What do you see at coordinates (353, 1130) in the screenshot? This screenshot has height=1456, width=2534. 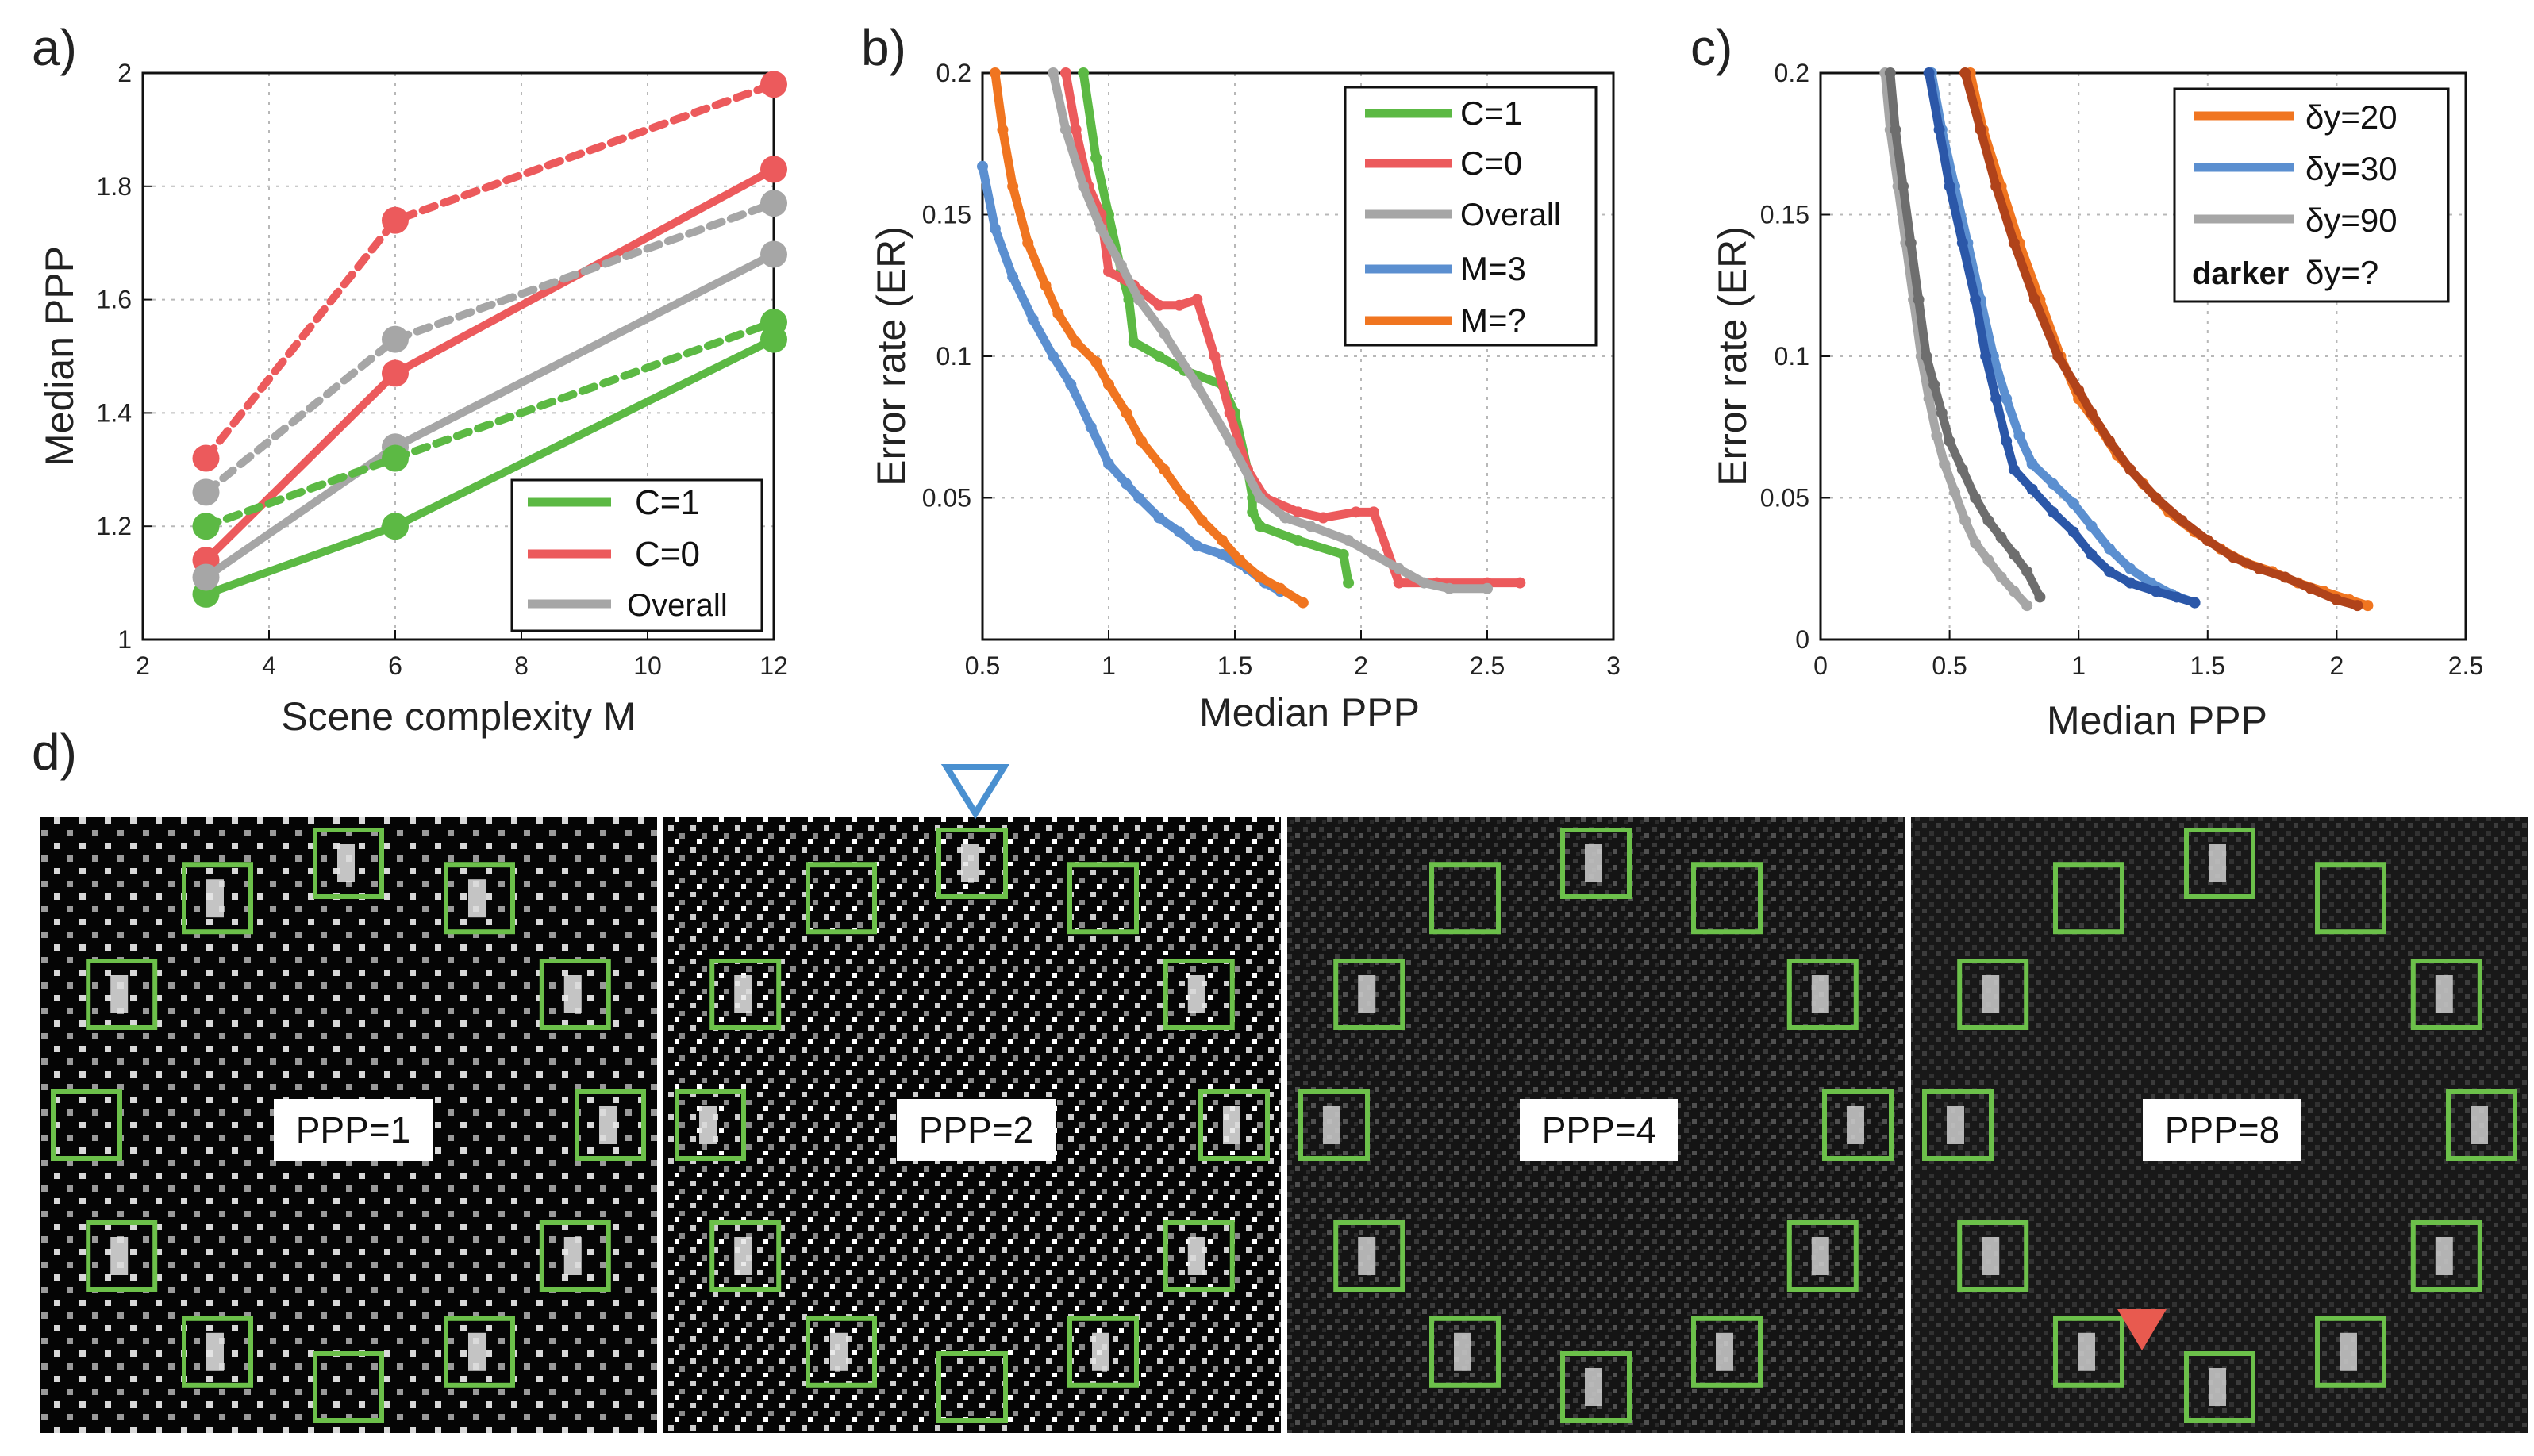 I see `tile-label-ppp1: PPP=1` at bounding box center [353, 1130].